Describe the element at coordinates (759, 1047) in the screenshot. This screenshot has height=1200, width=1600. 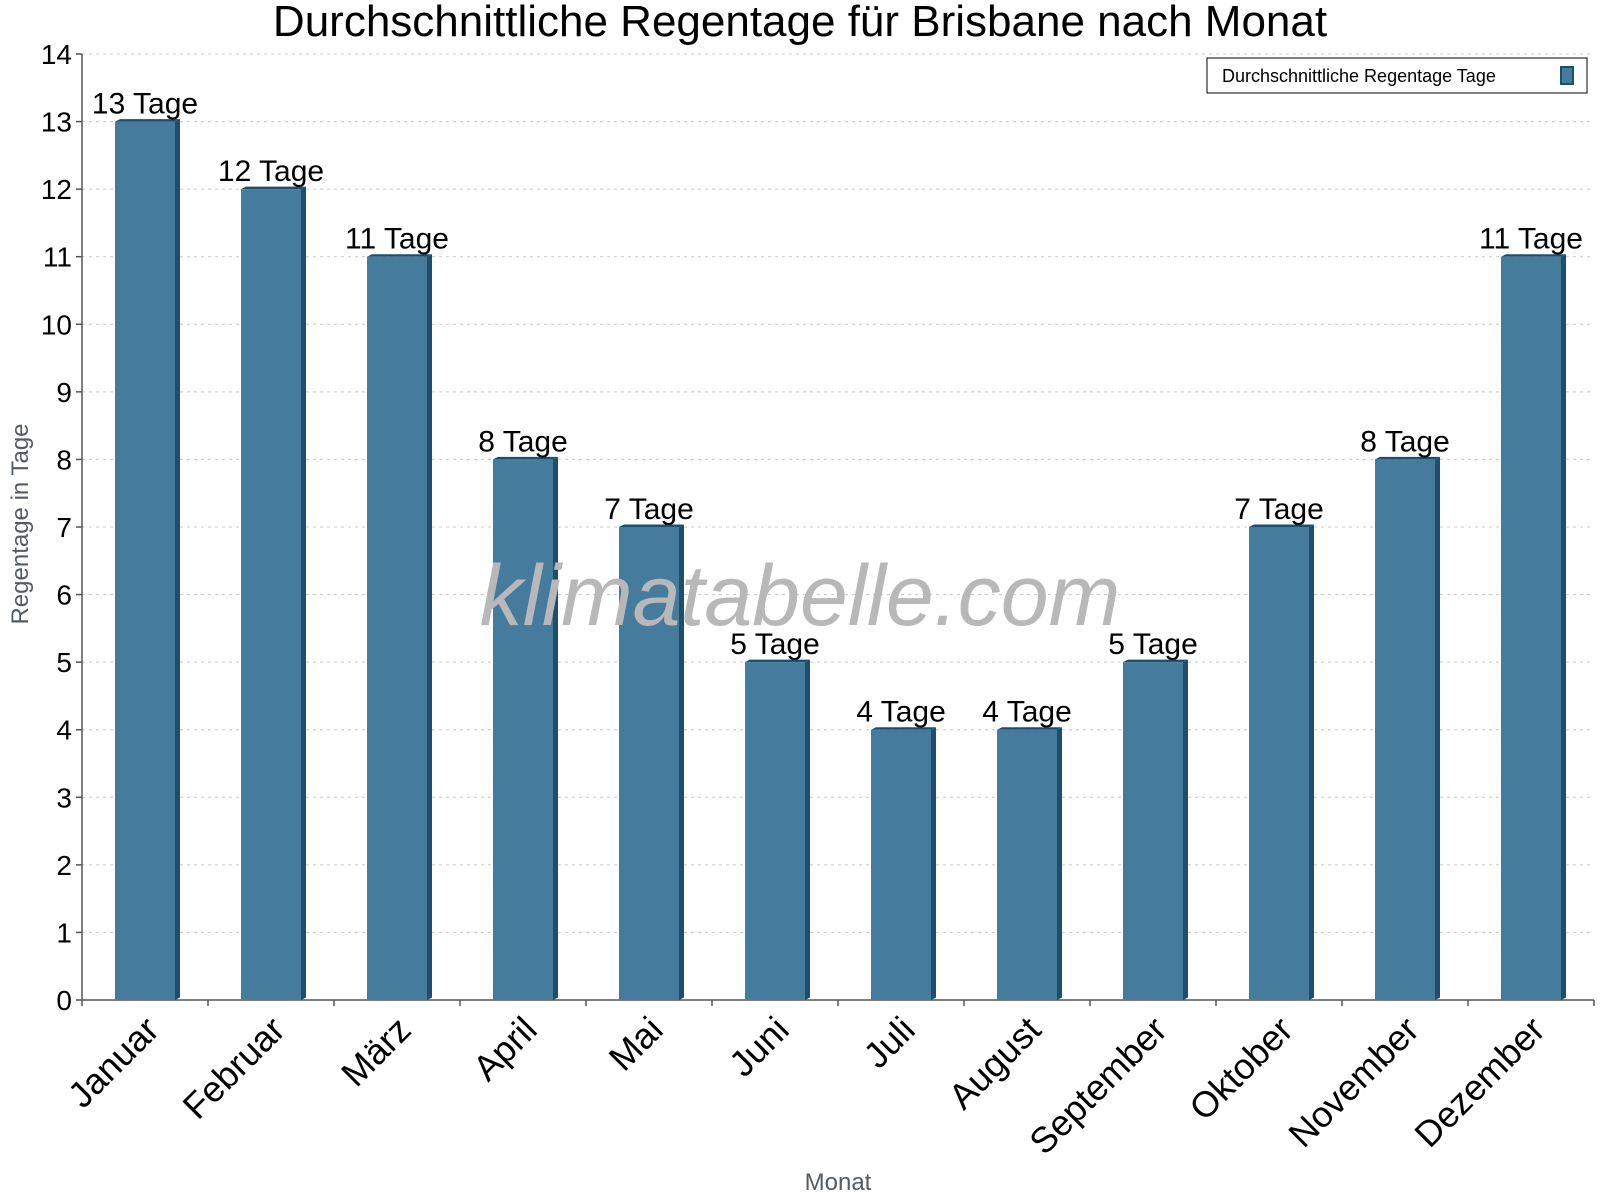
I see `x-tick-label: Juni` at that location.